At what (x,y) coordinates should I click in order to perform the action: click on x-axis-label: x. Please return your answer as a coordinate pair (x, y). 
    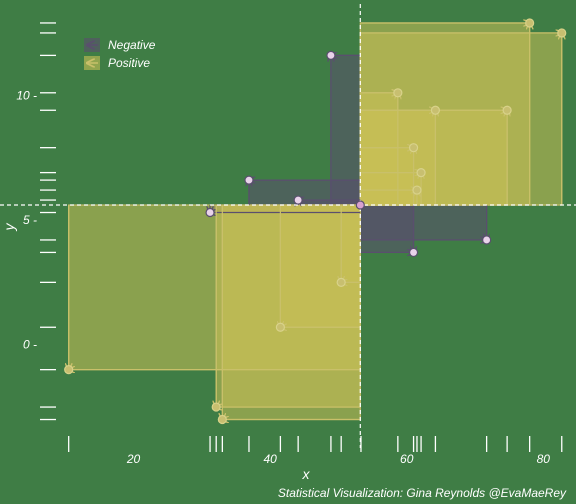
    Looking at the image, I should click on (306, 474).